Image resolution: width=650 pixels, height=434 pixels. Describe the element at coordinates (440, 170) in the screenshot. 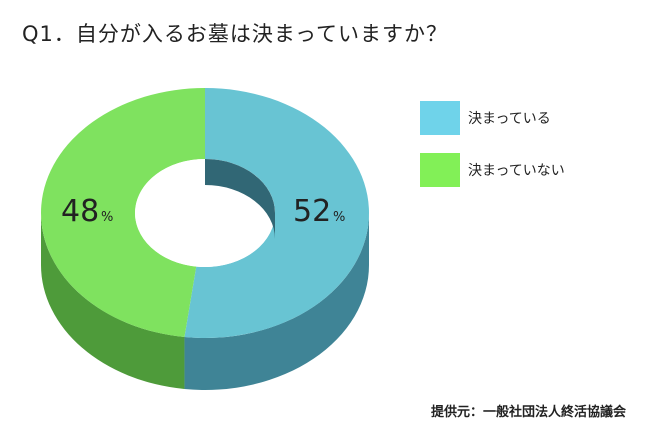

I see `legend-swatch-undecided` at that location.